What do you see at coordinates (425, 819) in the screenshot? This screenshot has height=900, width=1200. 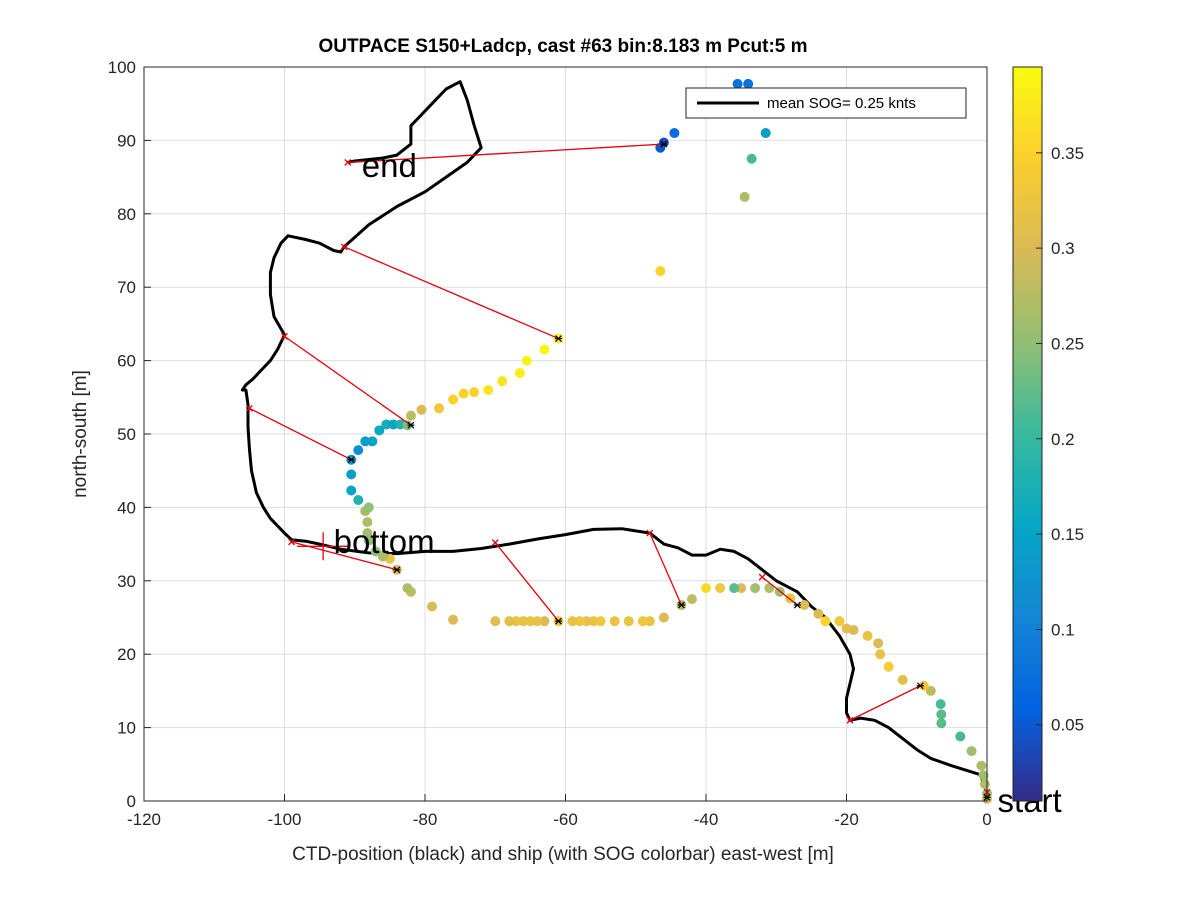 I see `x-tick-label: -80` at bounding box center [425, 819].